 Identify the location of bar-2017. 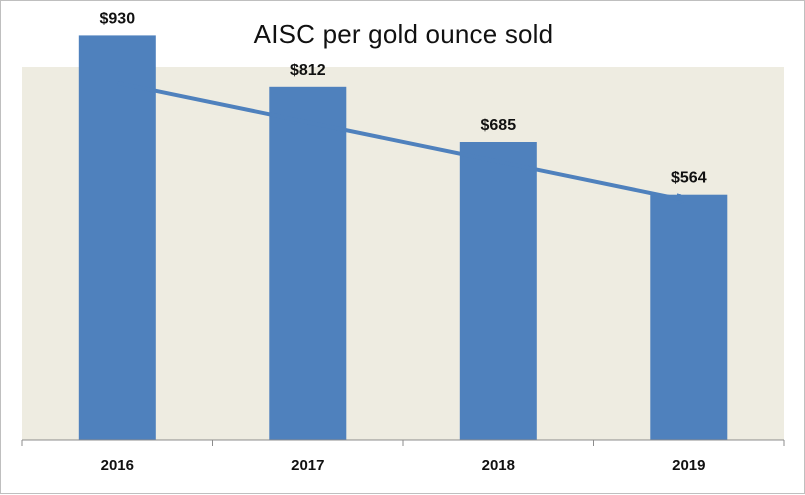
(308, 263).